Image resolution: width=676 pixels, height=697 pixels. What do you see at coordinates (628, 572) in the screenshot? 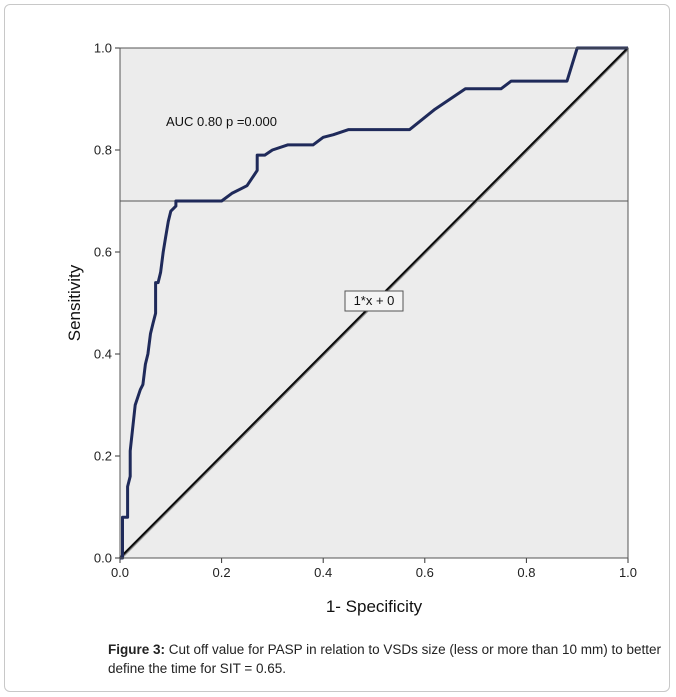
I see `x-tick-label: 1.0` at bounding box center [628, 572].